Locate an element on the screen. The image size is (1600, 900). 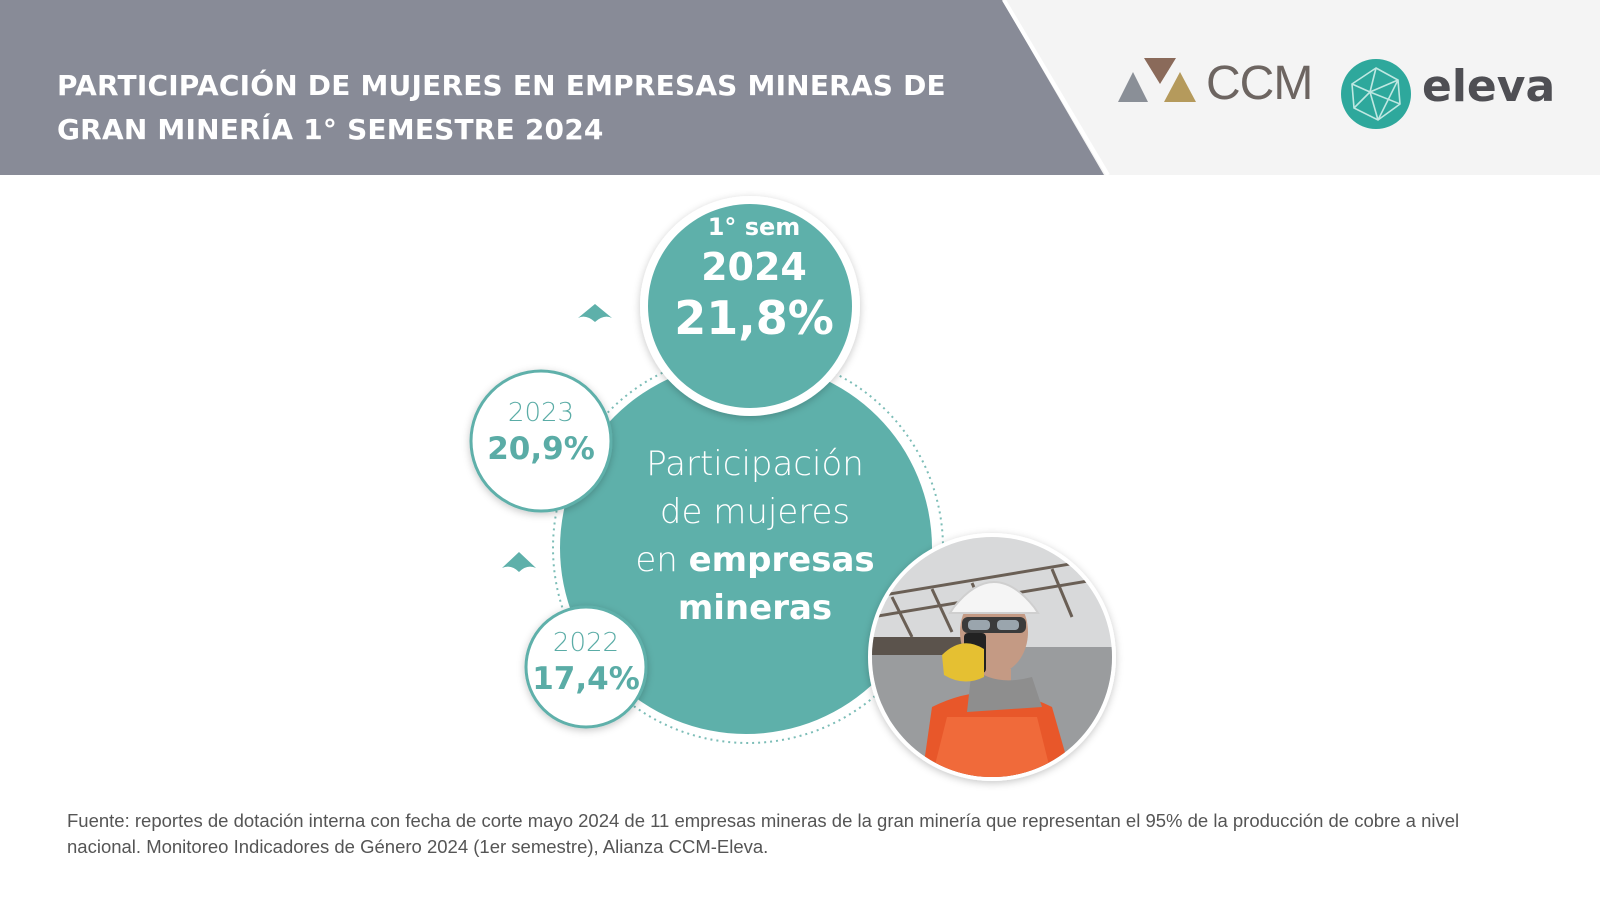
stat-2023-year: 2023 is located at coordinates (541, 413).